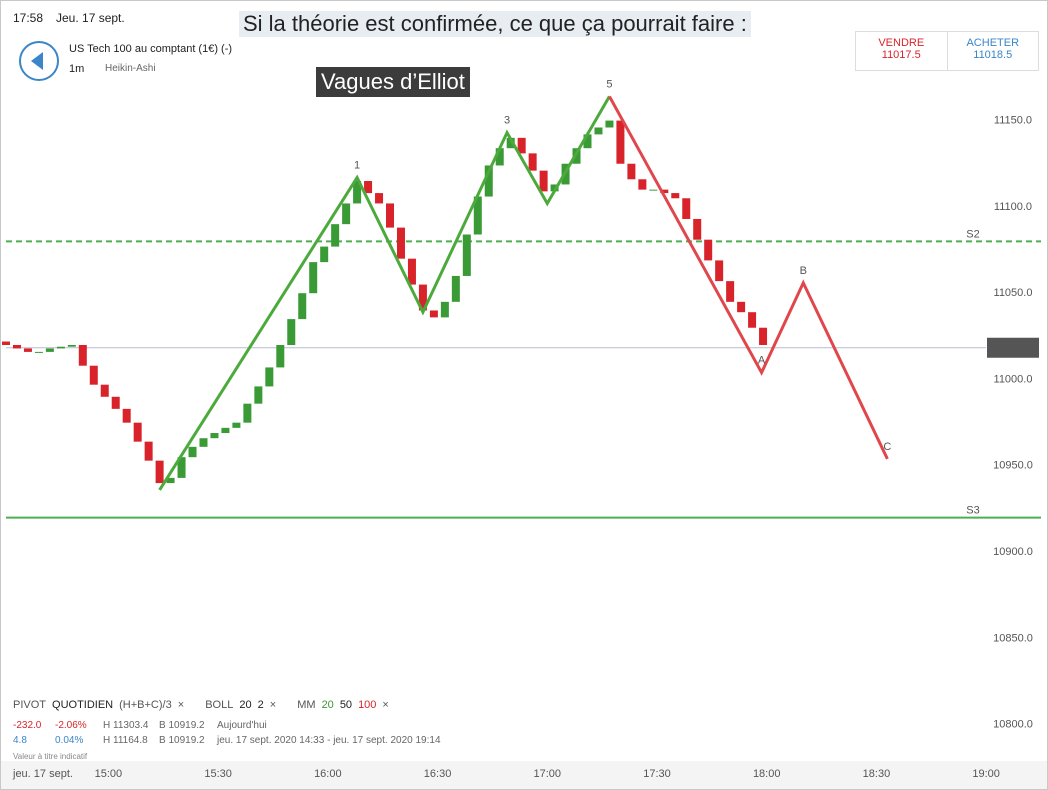 Image resolution: width=1048 pixels, height=790 pixels. Describe the element at coordinates (993, 55) in the screenshot. I see `buy-price: 11018.5` at that location.